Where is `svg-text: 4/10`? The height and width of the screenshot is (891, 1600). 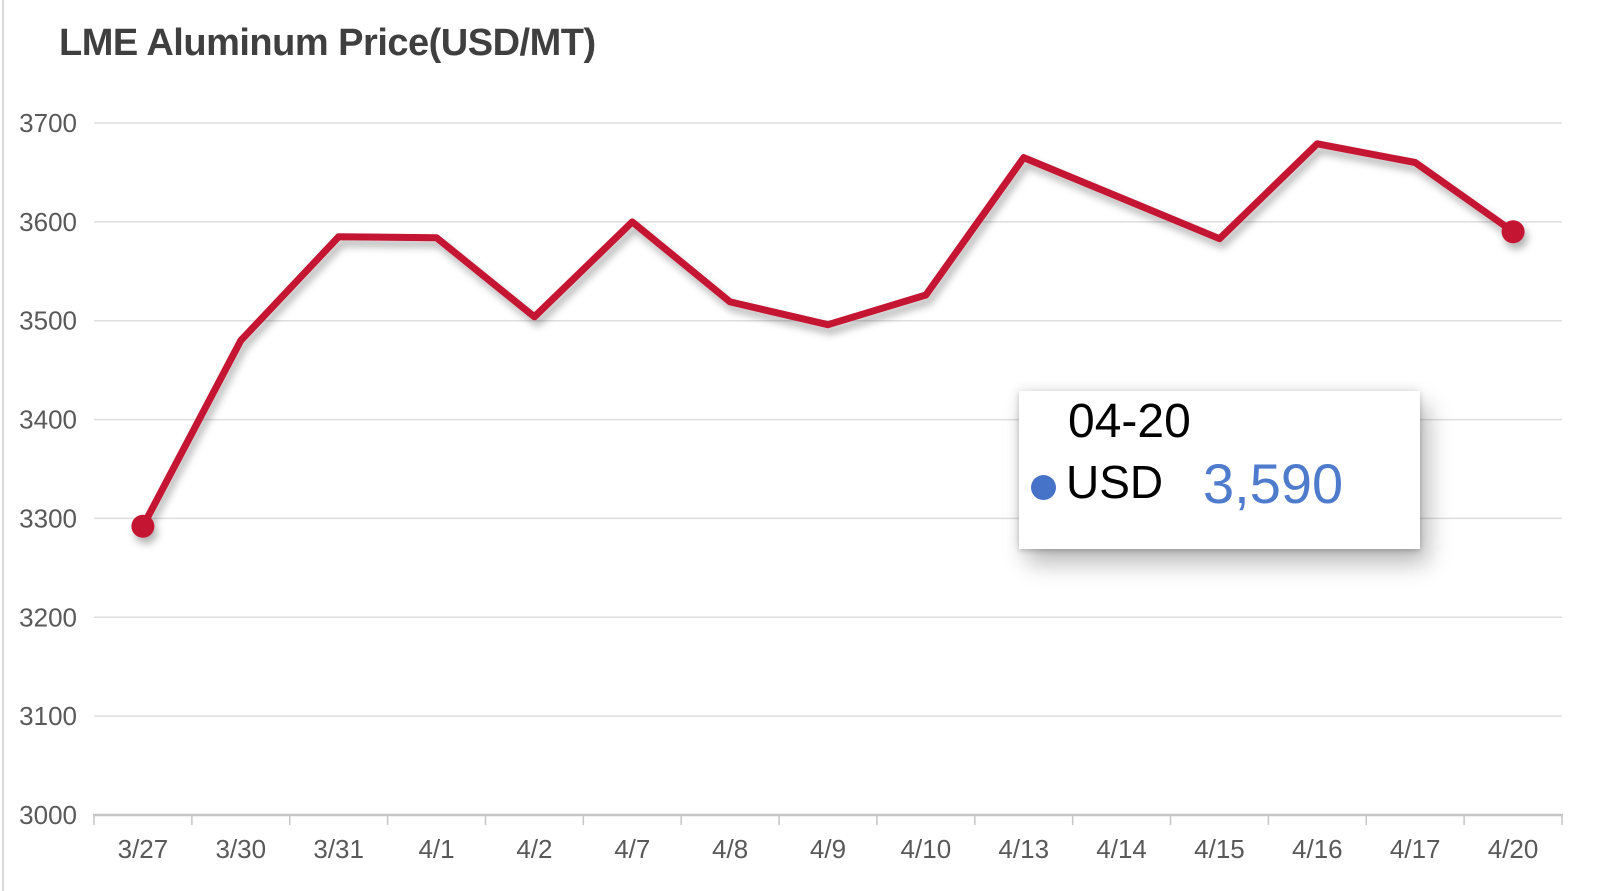
svg-text: 4/10 is located at coordinates (926, 849).